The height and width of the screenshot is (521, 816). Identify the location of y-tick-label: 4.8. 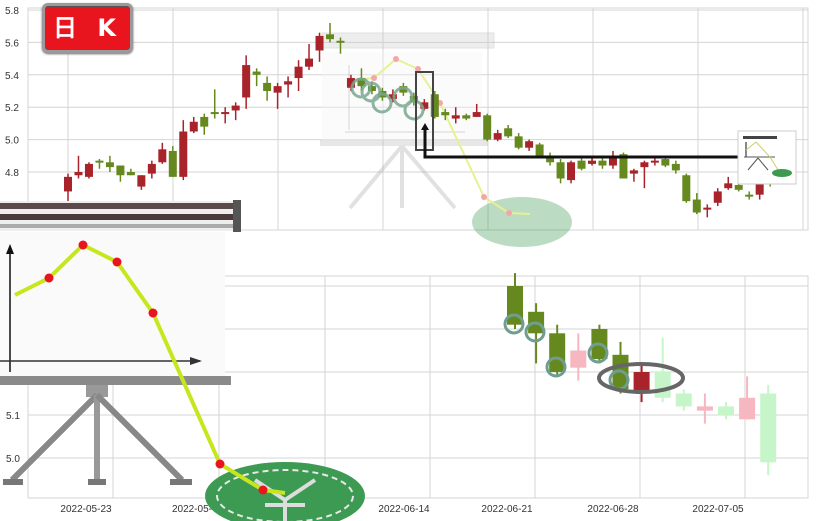
(12, 173).